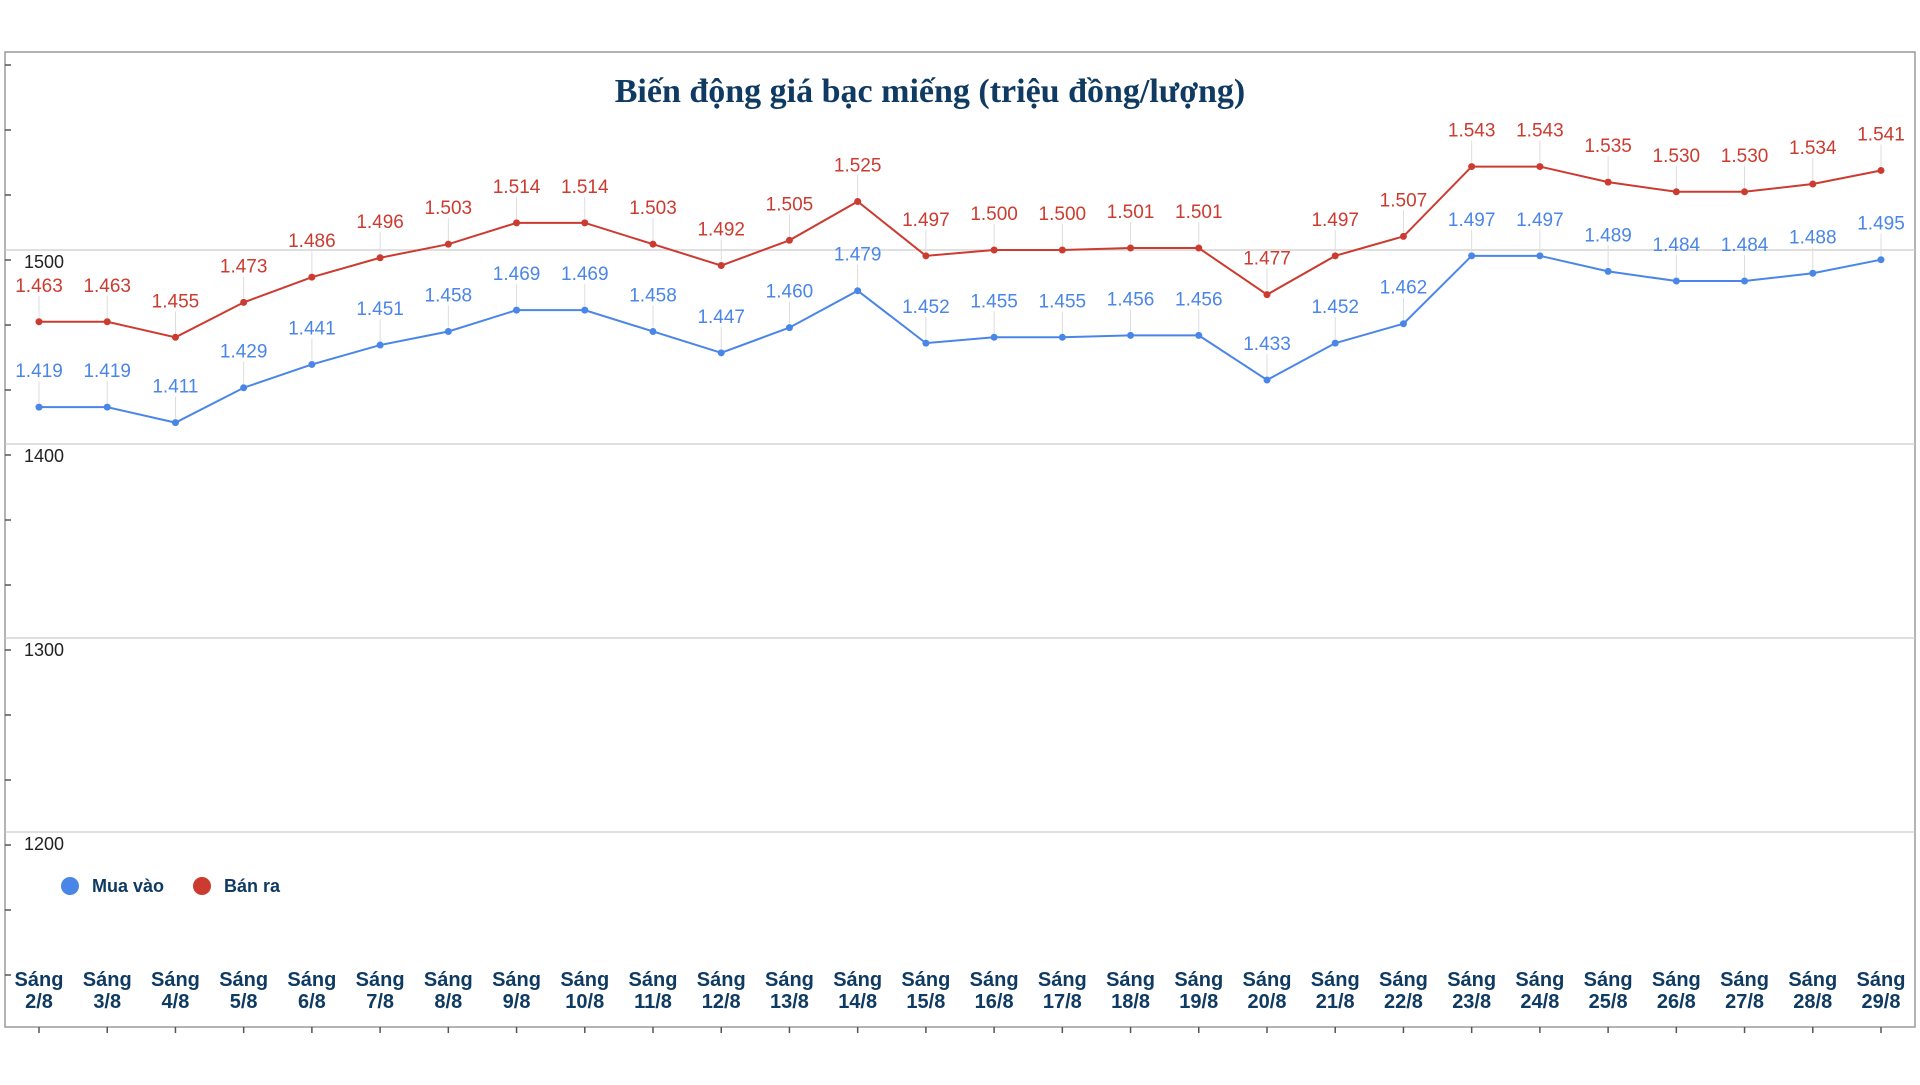  Describe the element at coordinates (44, 456) in the screenshot. I see `y-tick-label-1400: 1400` at that location.